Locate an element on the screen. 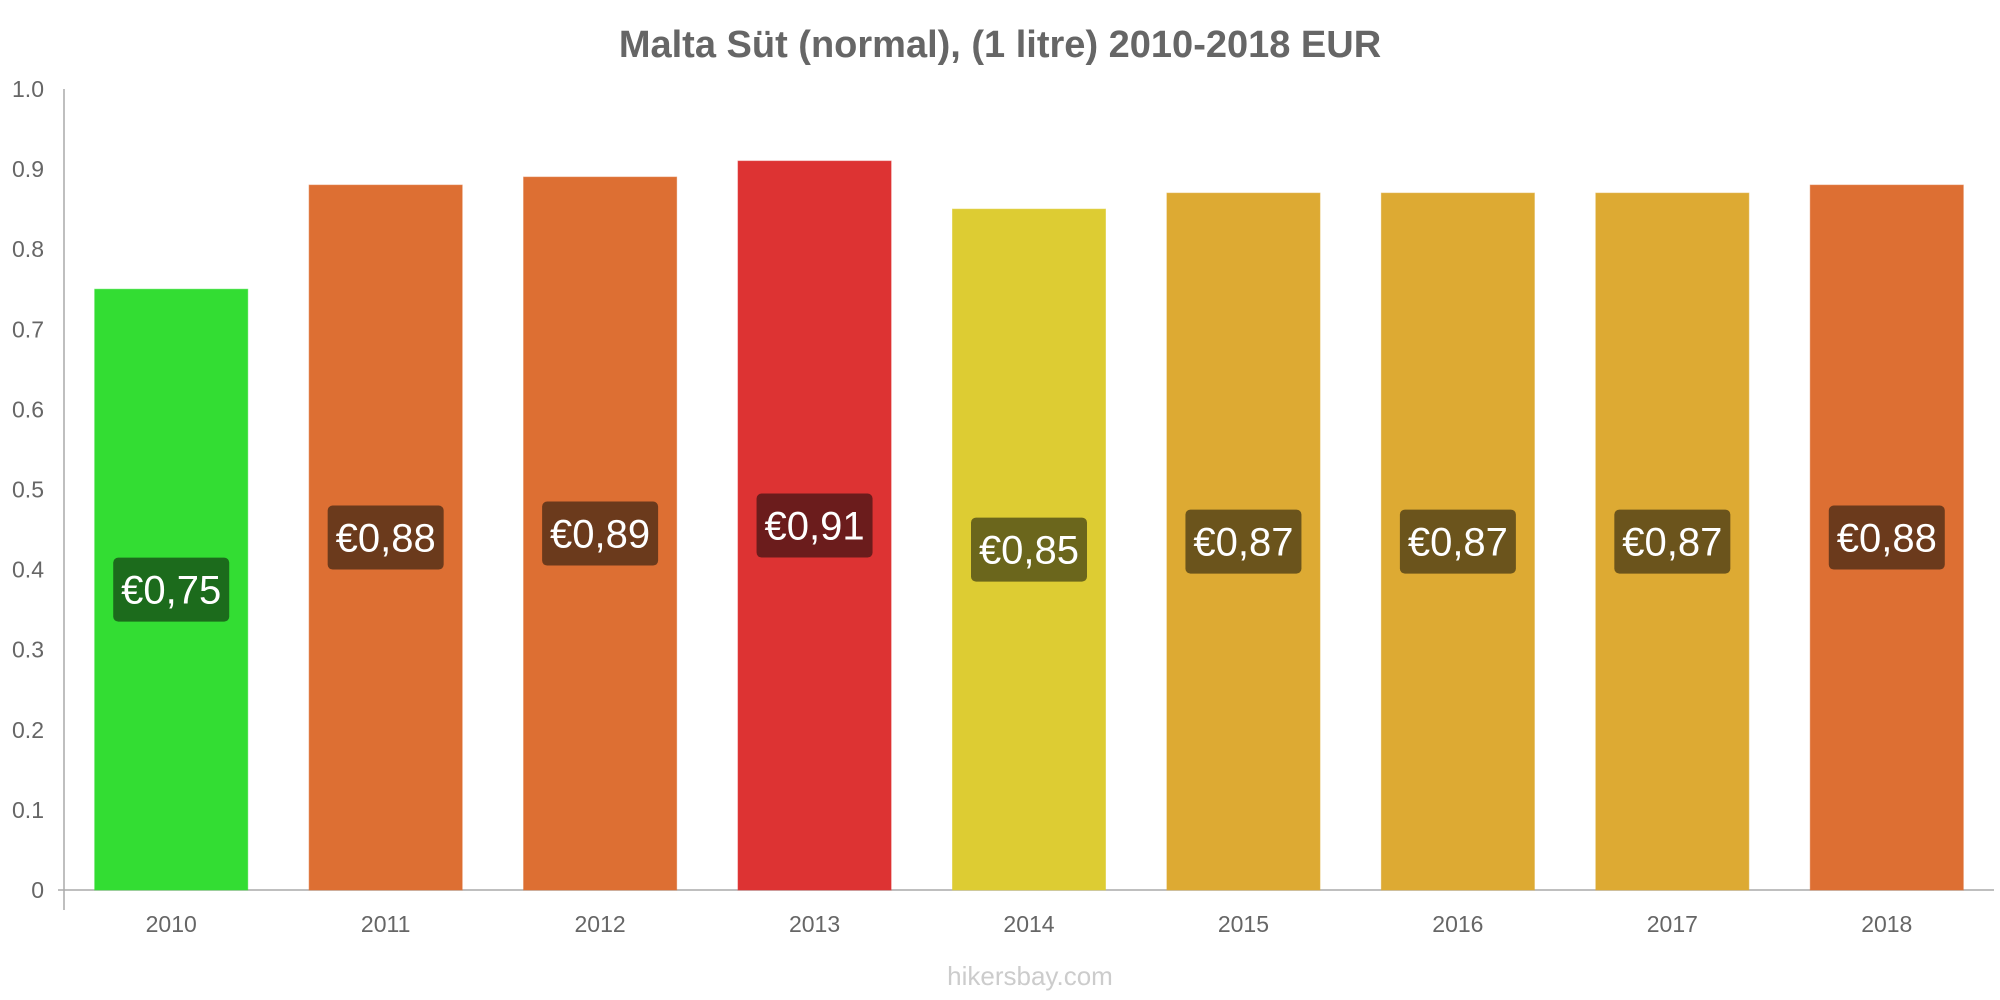  x-tick-label: 2014 is located at coordinates (1028, 924).